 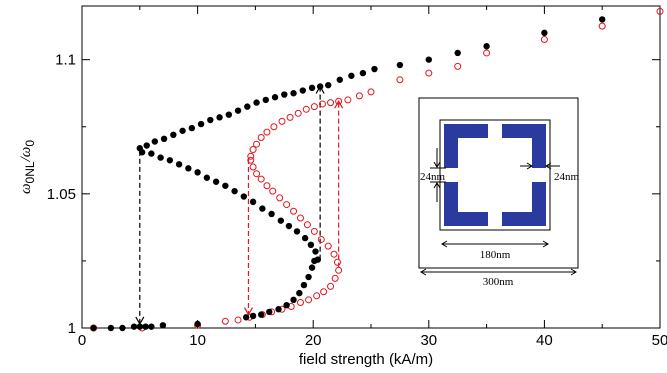 What do you see at coordinates (567, 177) in the screenshot?
I see `inset-width-label: 24nm` at bounding box center [567, 177].